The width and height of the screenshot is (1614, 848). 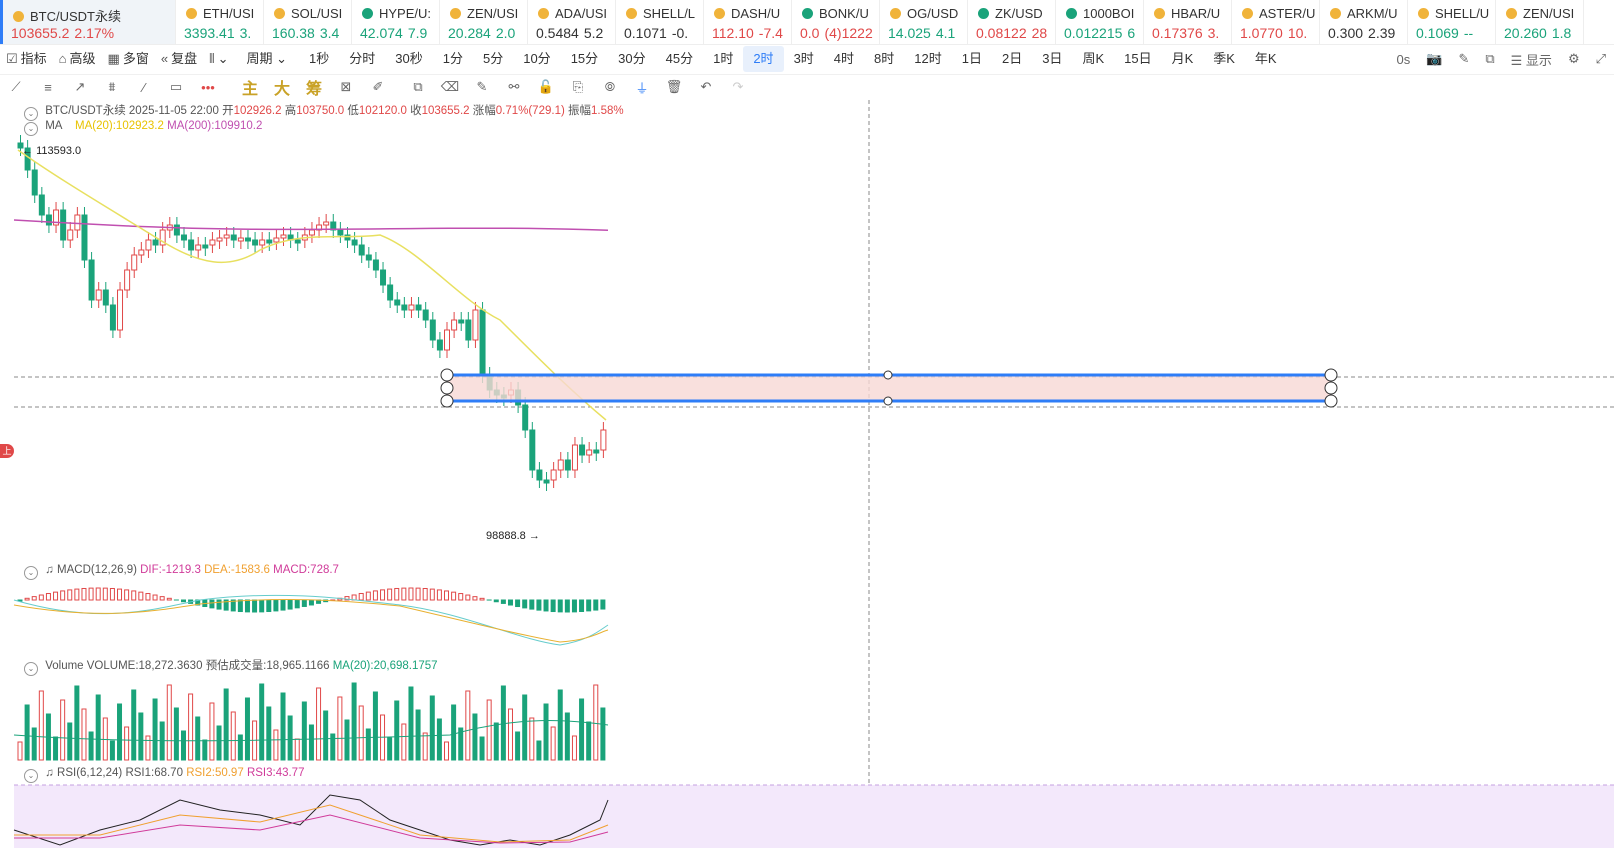 I want to click on chip-tool-button: 筹, so click(x=313, y=89).